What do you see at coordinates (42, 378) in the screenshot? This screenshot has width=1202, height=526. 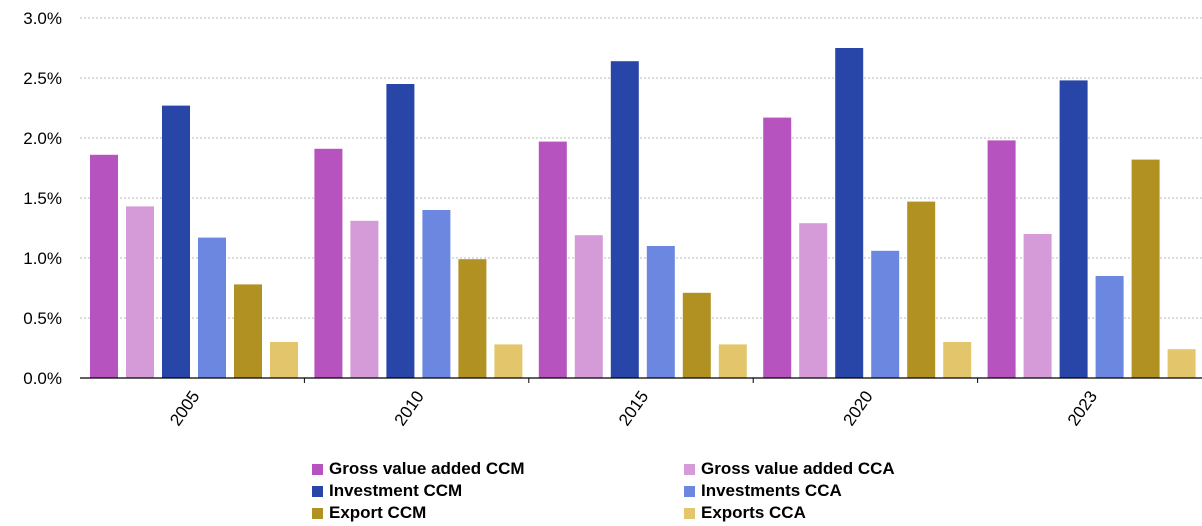 I see `y-tick-label: 0.0%` at bounding box center [42, 378].